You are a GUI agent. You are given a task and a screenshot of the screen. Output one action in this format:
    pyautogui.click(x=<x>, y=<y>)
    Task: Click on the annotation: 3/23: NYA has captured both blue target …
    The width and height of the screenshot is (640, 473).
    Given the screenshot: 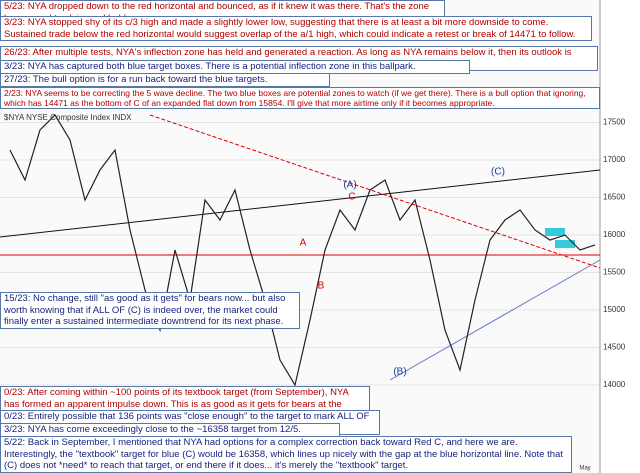 What is the action you would take?
    pyautogui.click(x=235, y=67)
    